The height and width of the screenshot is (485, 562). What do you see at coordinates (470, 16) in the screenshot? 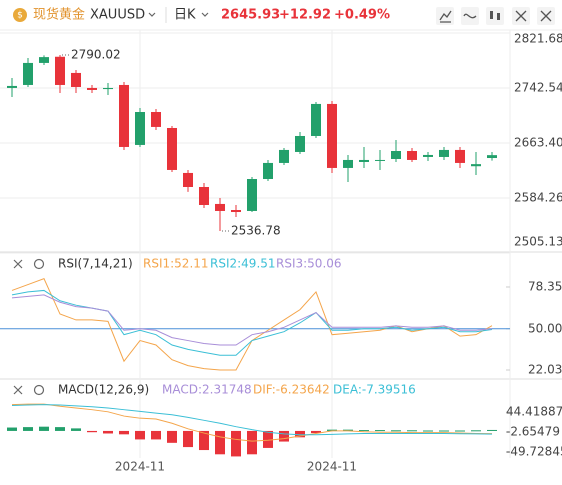
I see `tool-indicator` at bounding box center [470, 16].